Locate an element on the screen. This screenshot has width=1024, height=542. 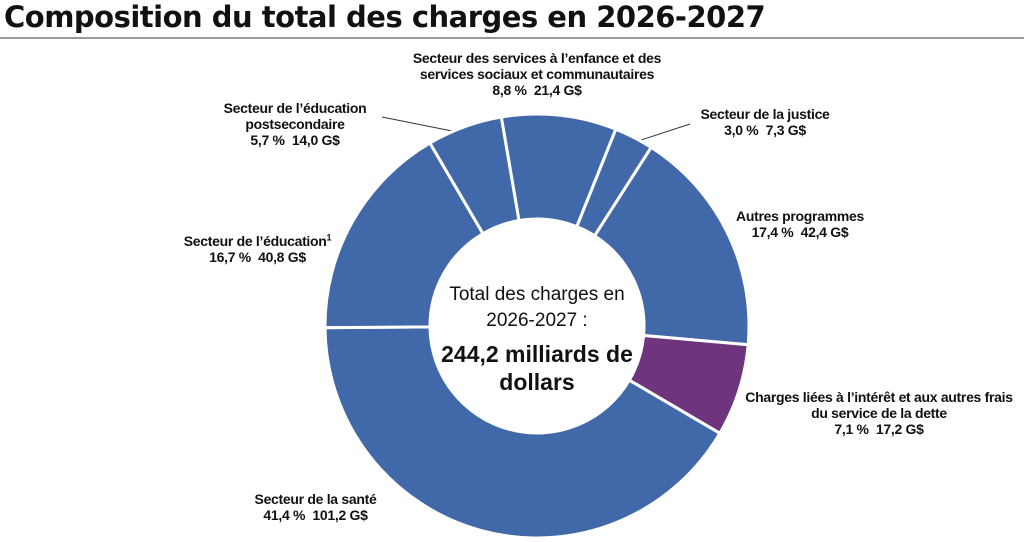
category-text: Secteur de la santé is located at coordinates (315, 499).